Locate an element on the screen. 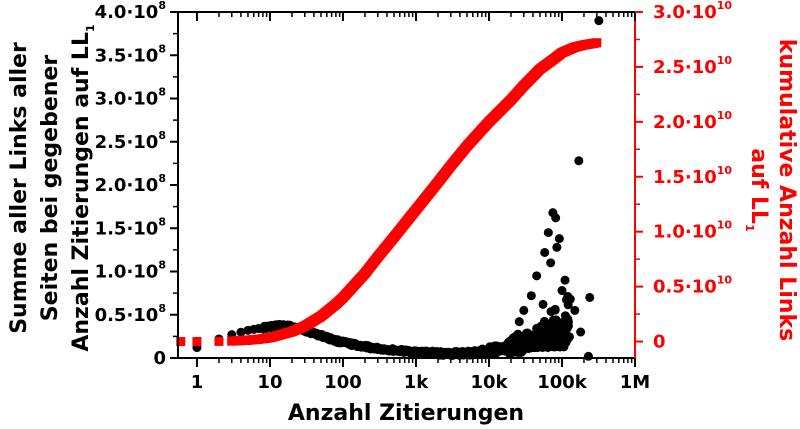 This screenshot has width=800, height=429. left-tick-label: 4.0·10⁸ is located at coordinates (130, 11).